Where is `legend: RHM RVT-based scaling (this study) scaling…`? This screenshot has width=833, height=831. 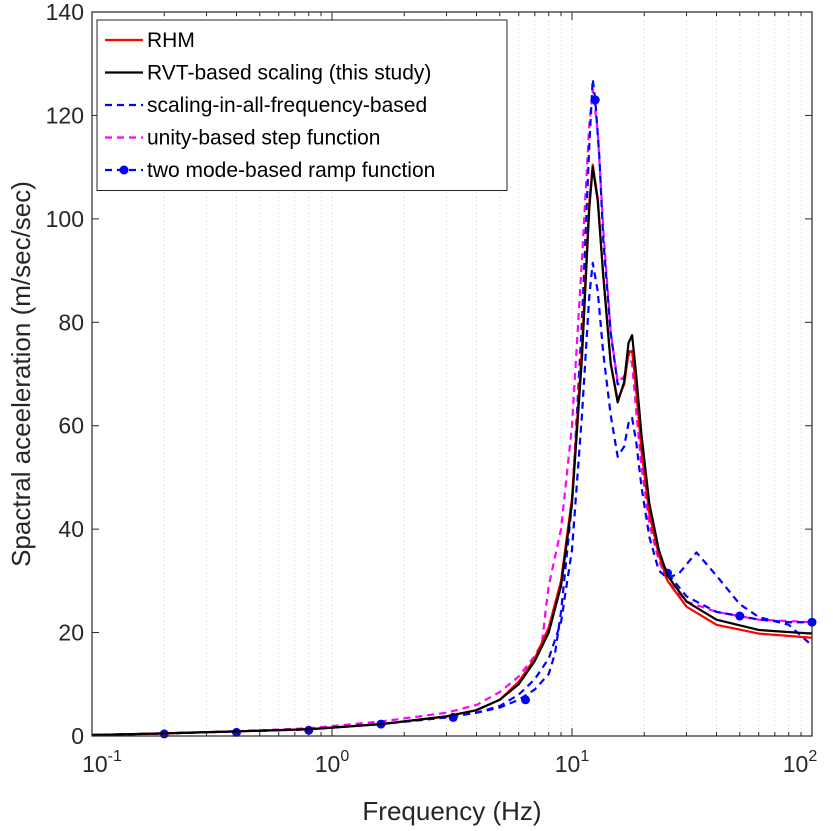
legend: RHM RVT-based scaling (this study) scaling… is located at coordinates (302, 105).